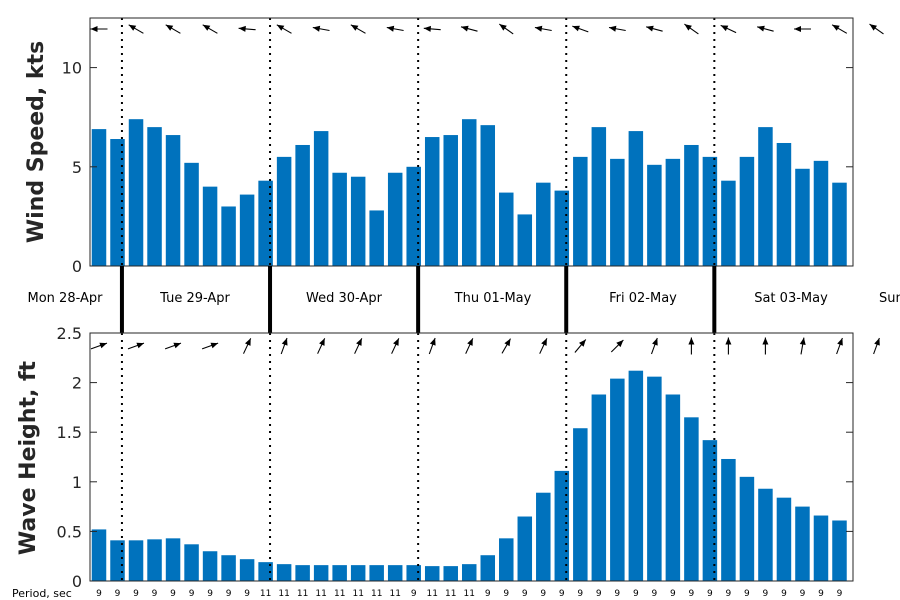 The image size is (900, 600). Describe the element at coordinates (77, 383) in the screenshot. I see `wave-ytick-label: 2` at that location.